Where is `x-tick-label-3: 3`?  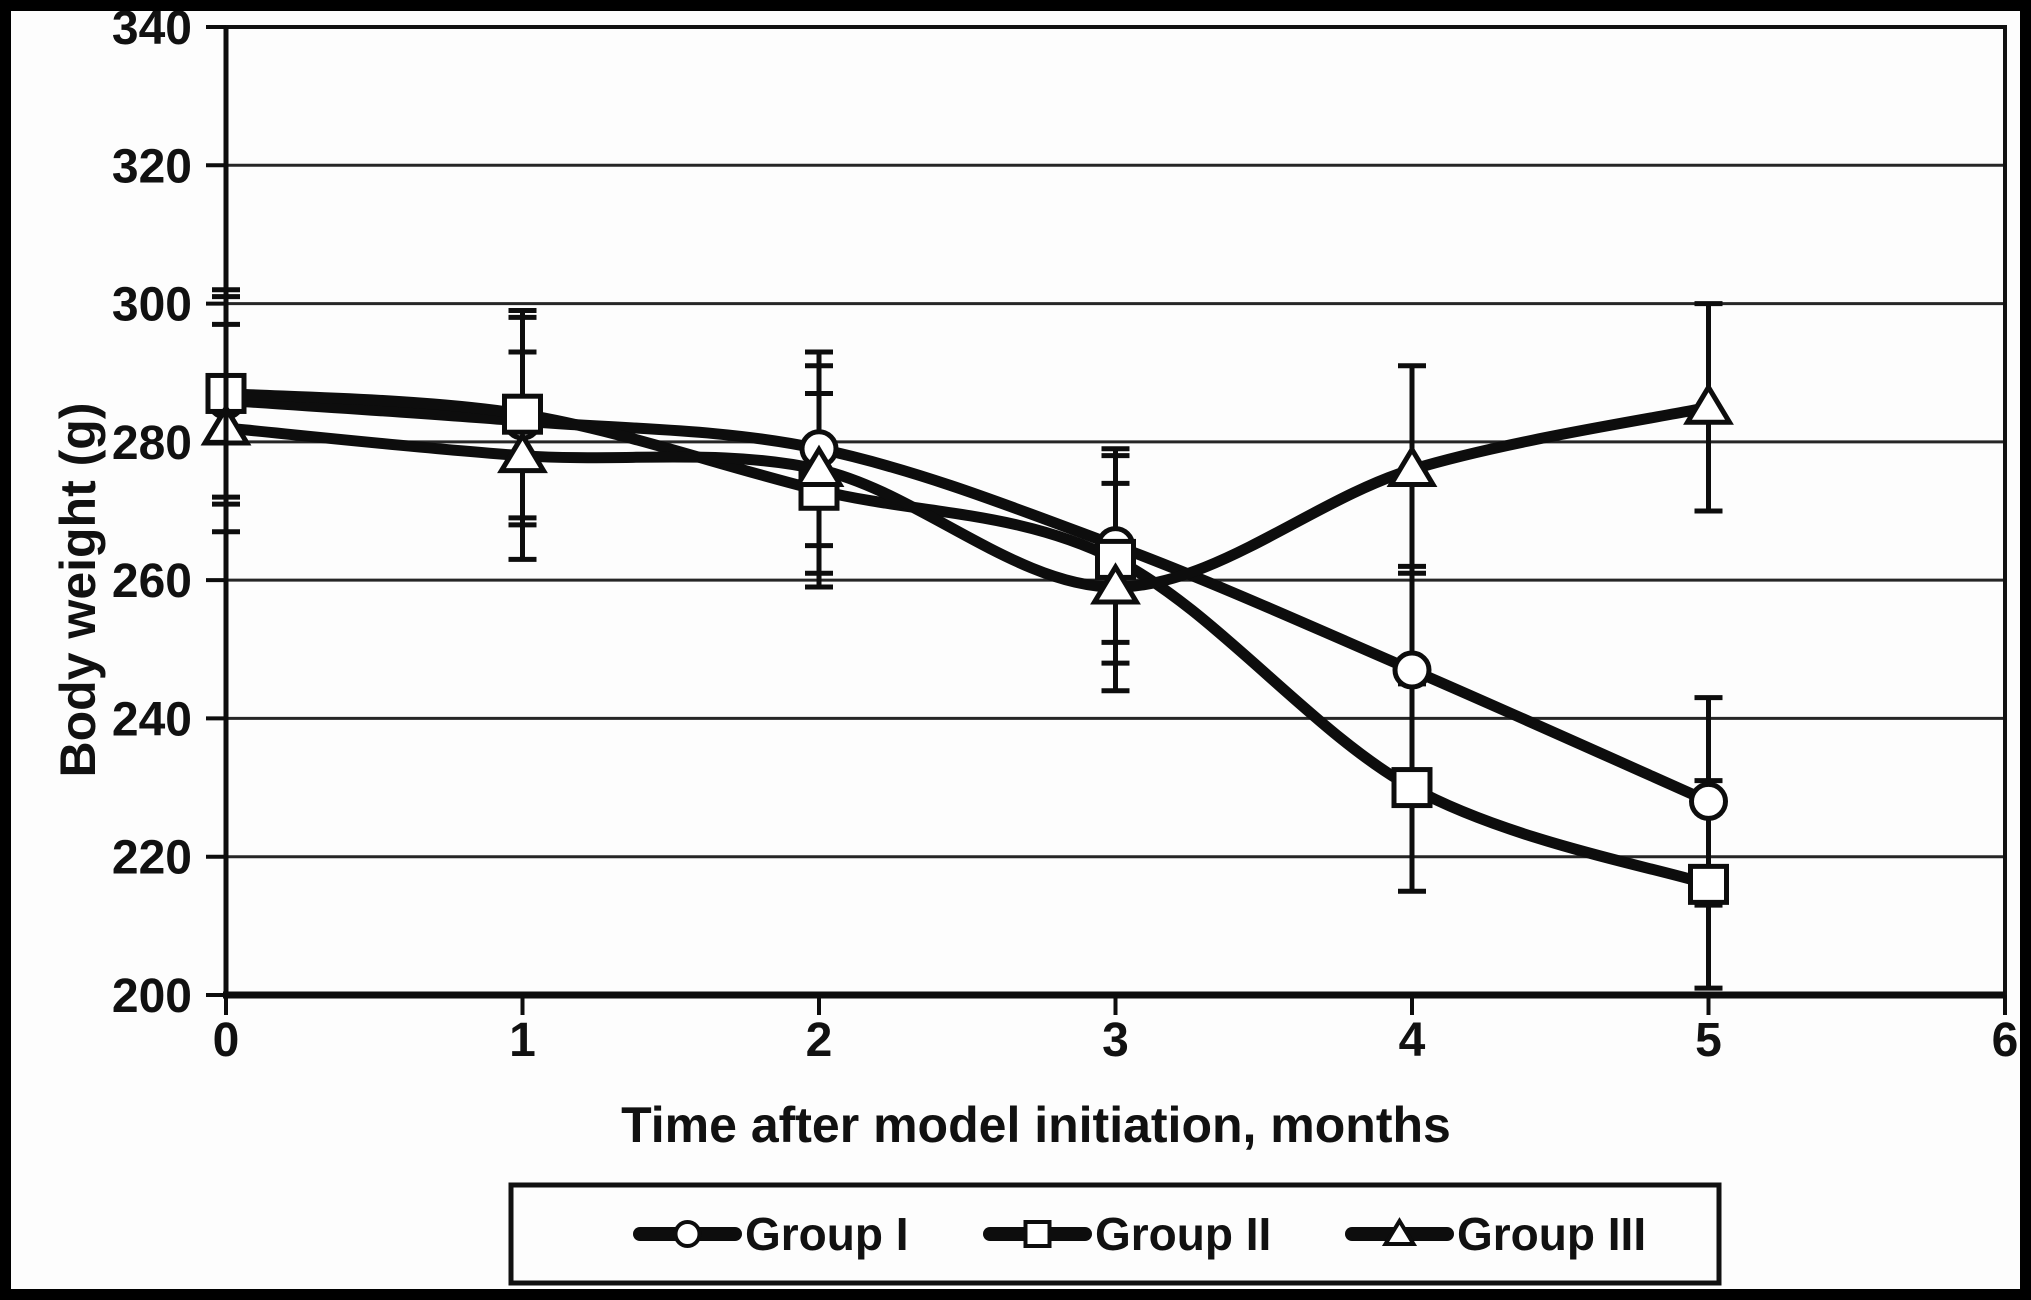
x-tick-label-3: 3 is located at coordinates (1115, 1040).